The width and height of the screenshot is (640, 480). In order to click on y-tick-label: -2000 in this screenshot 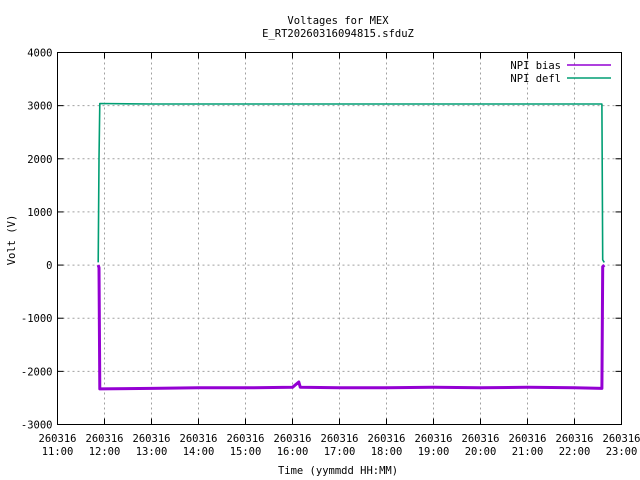, I will do `click(37, 372)`.